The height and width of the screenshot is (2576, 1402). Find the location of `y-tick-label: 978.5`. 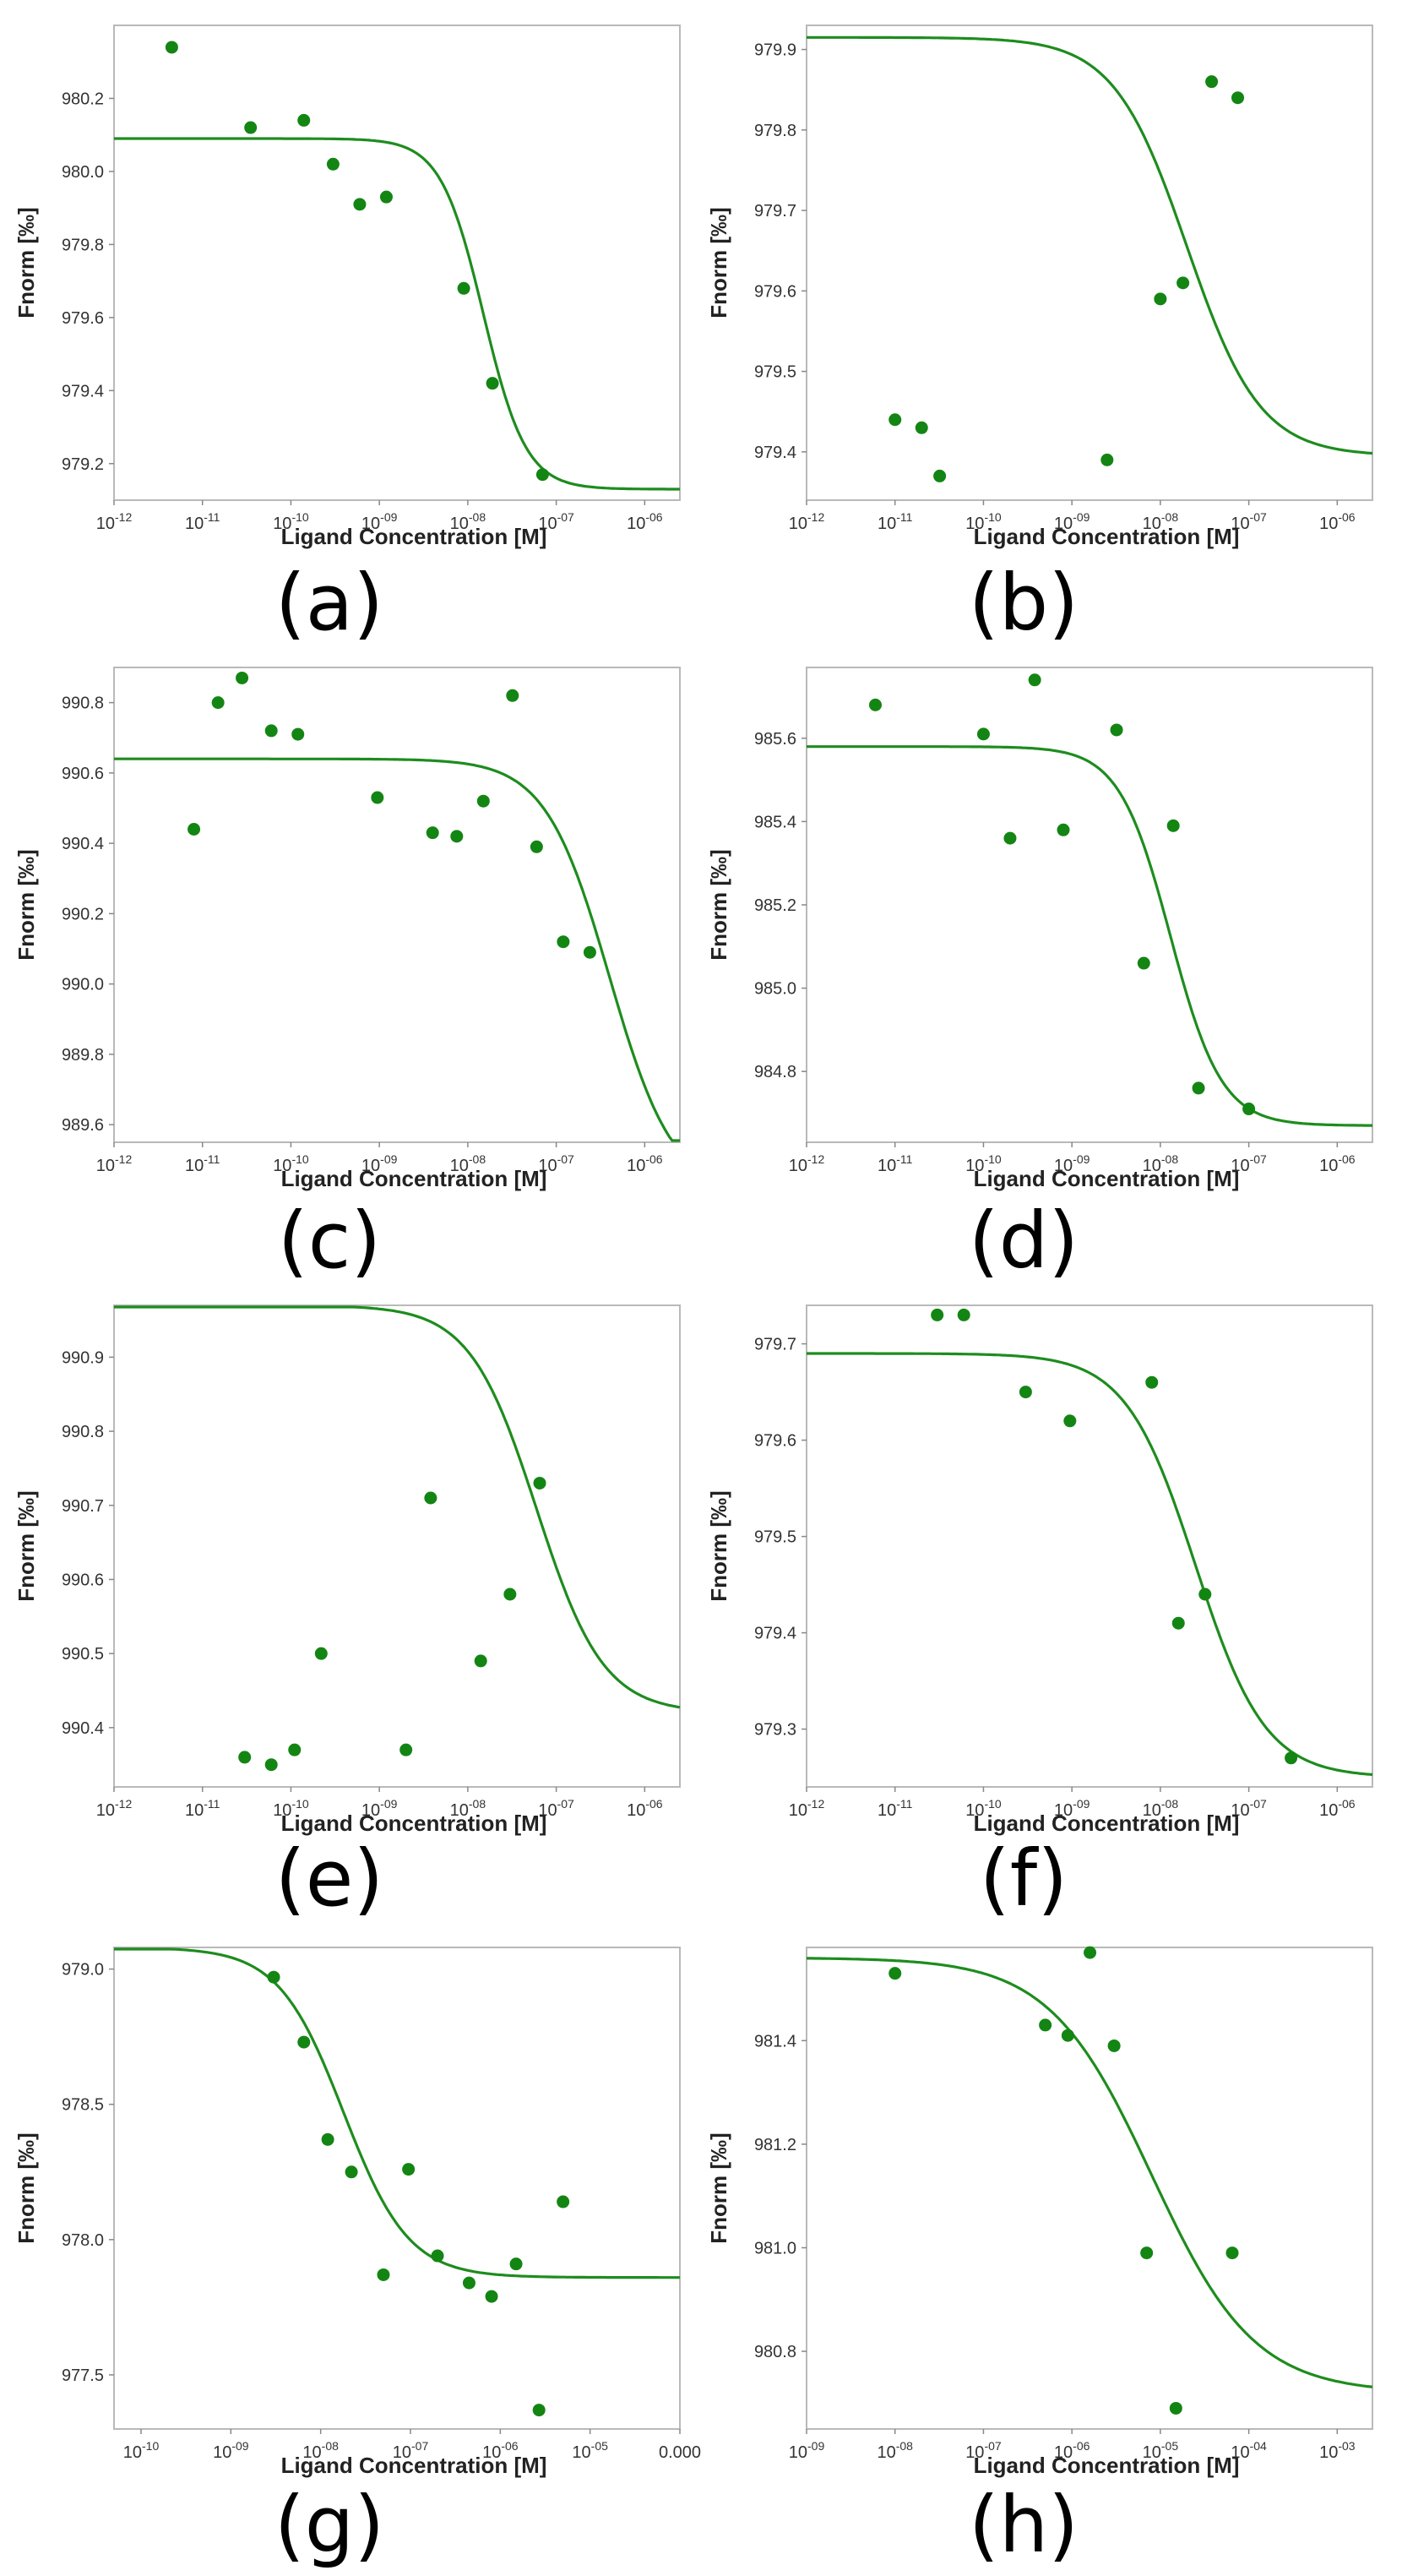

y-tick-label: 978.5 is located at coordinates (83, 2105).